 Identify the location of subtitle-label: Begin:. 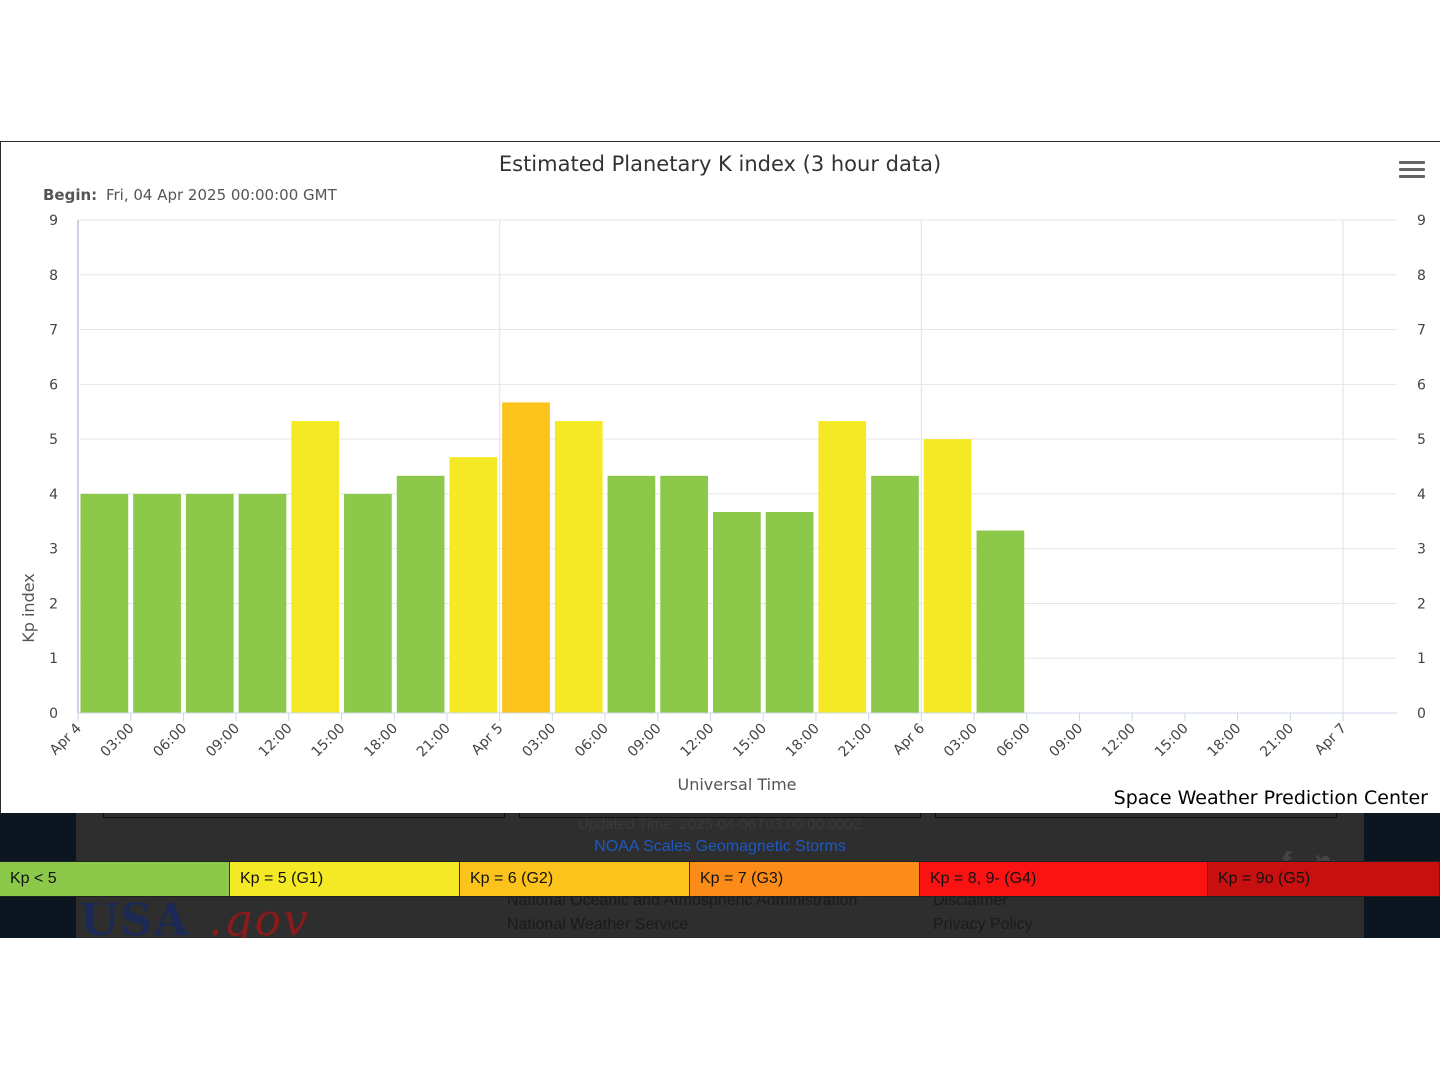
(70, 195).